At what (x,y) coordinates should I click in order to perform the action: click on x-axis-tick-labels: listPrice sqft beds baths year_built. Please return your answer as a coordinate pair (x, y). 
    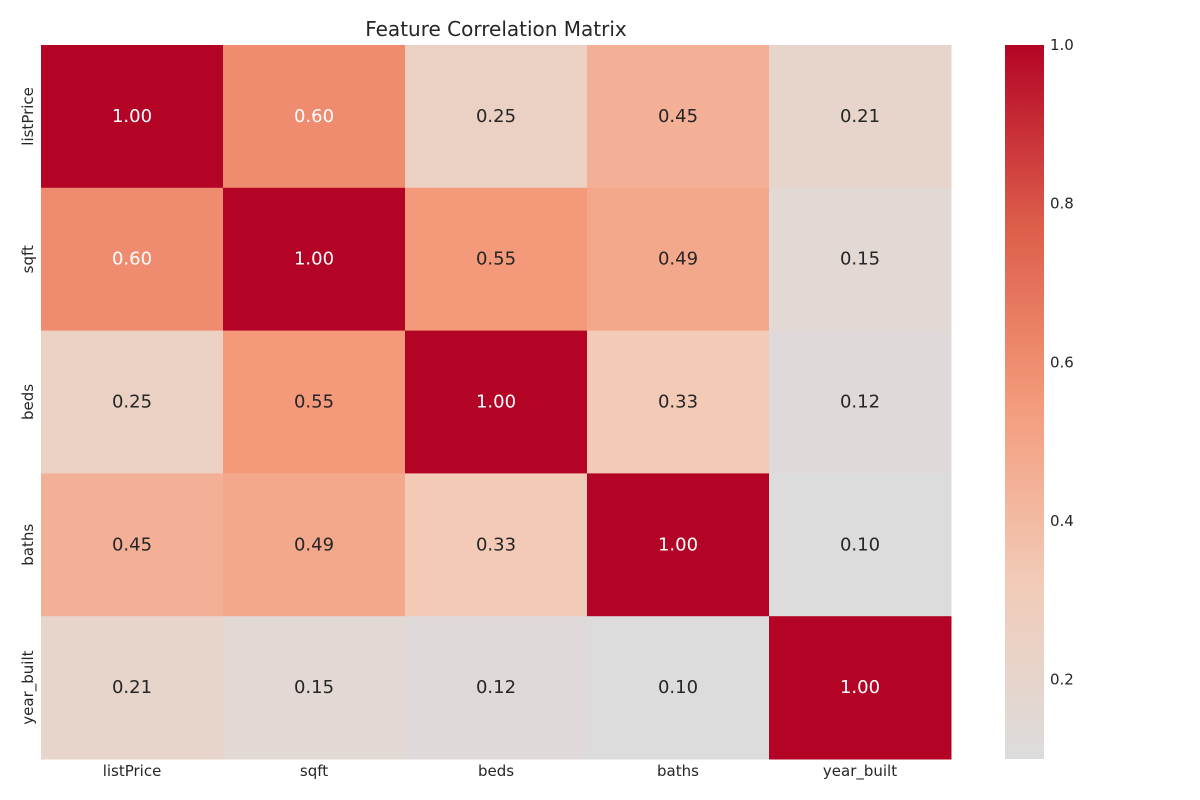
    Looking at the image, I should click on (500, 771).